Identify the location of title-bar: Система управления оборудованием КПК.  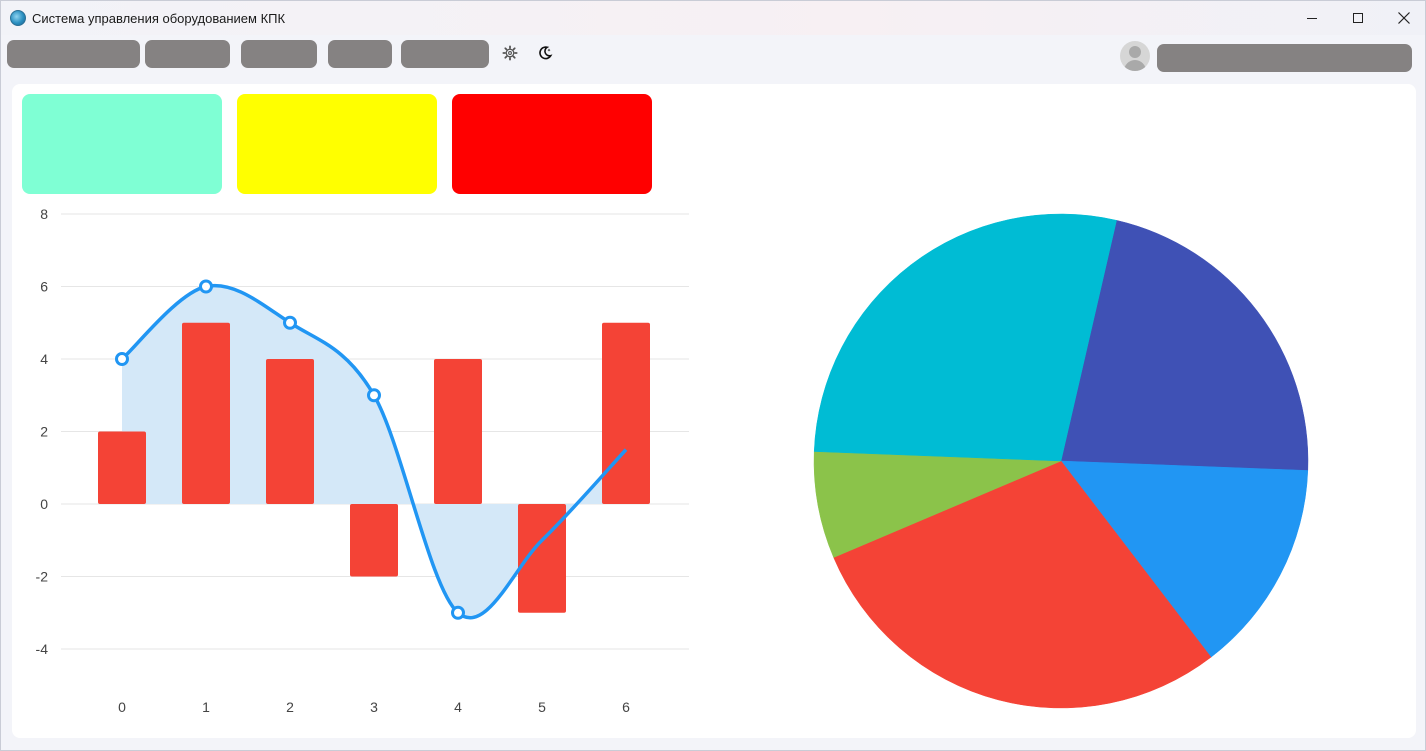
(713, 18).